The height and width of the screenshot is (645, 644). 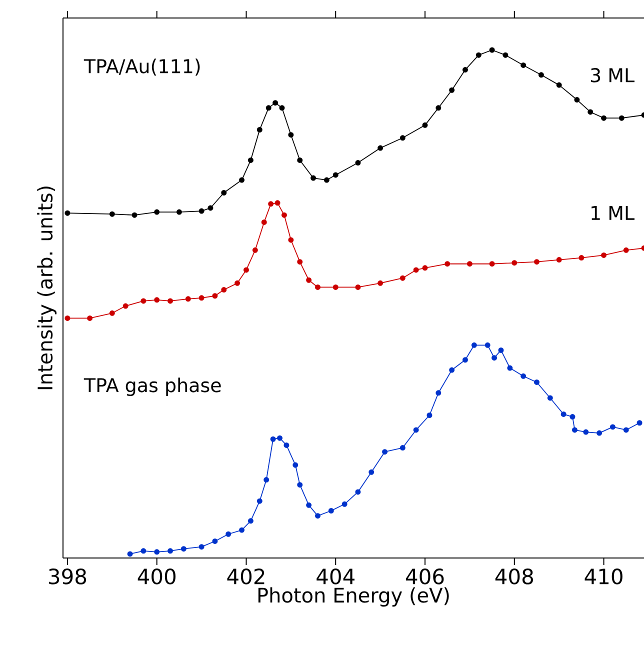 What do you see at coordinates (613, 213) in the screenshot?
I see `series-label: 1 ML` at bounding box center [613, 213].